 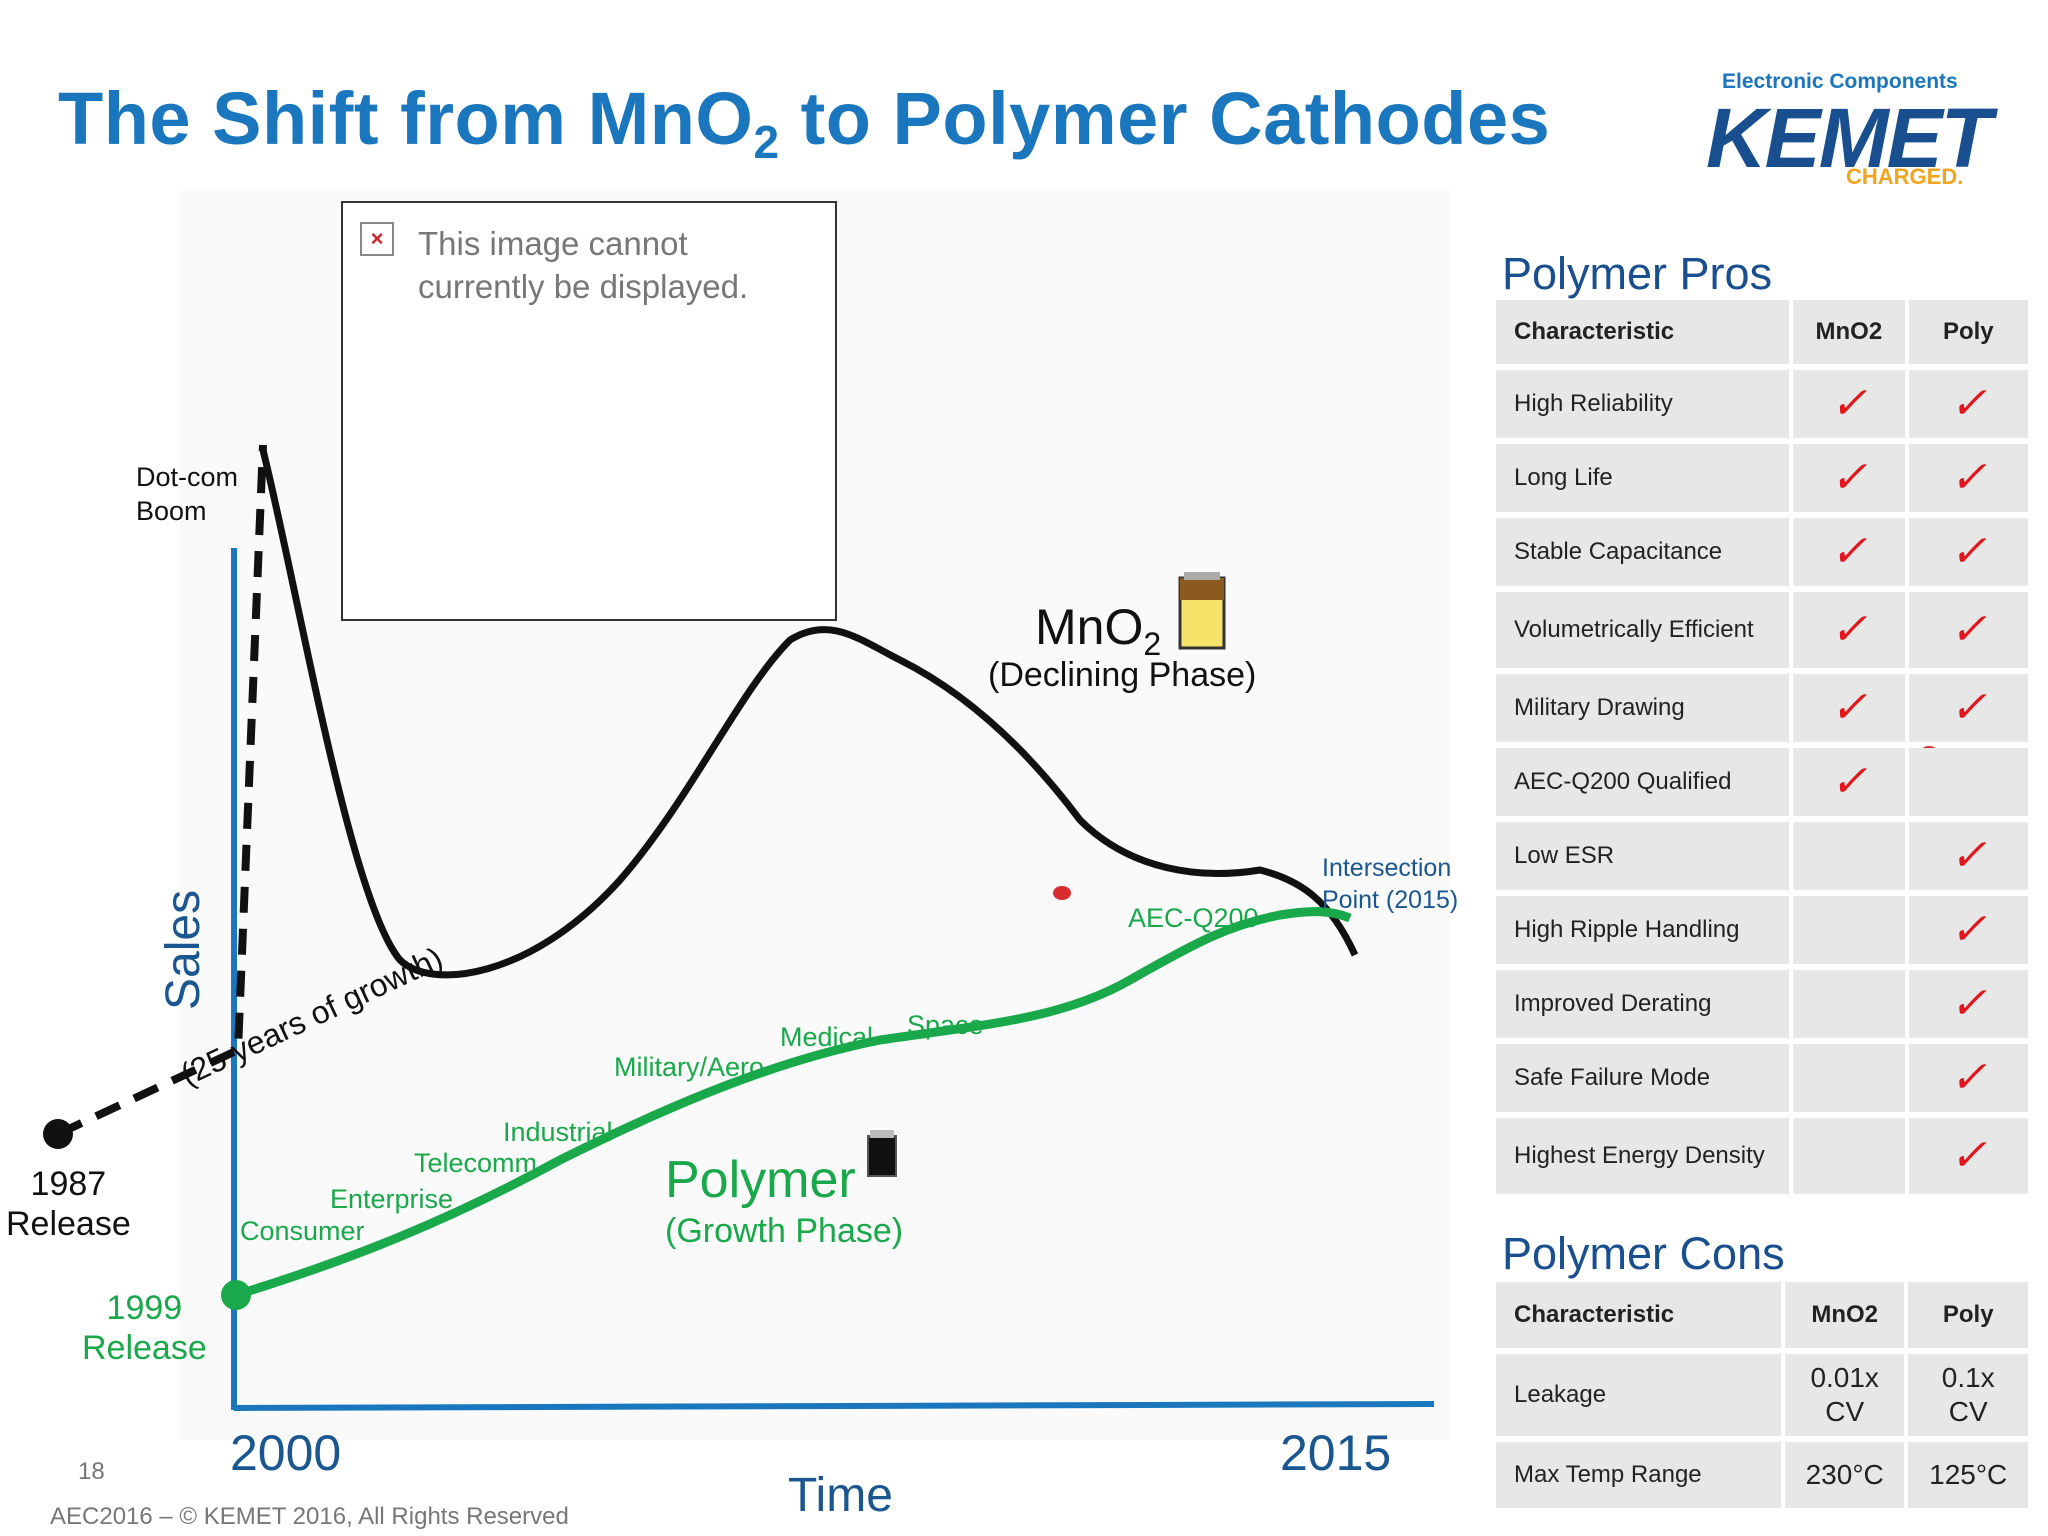 I want to click on intersection-label: Intersection Point (2015), so click(x=1390, y=884).